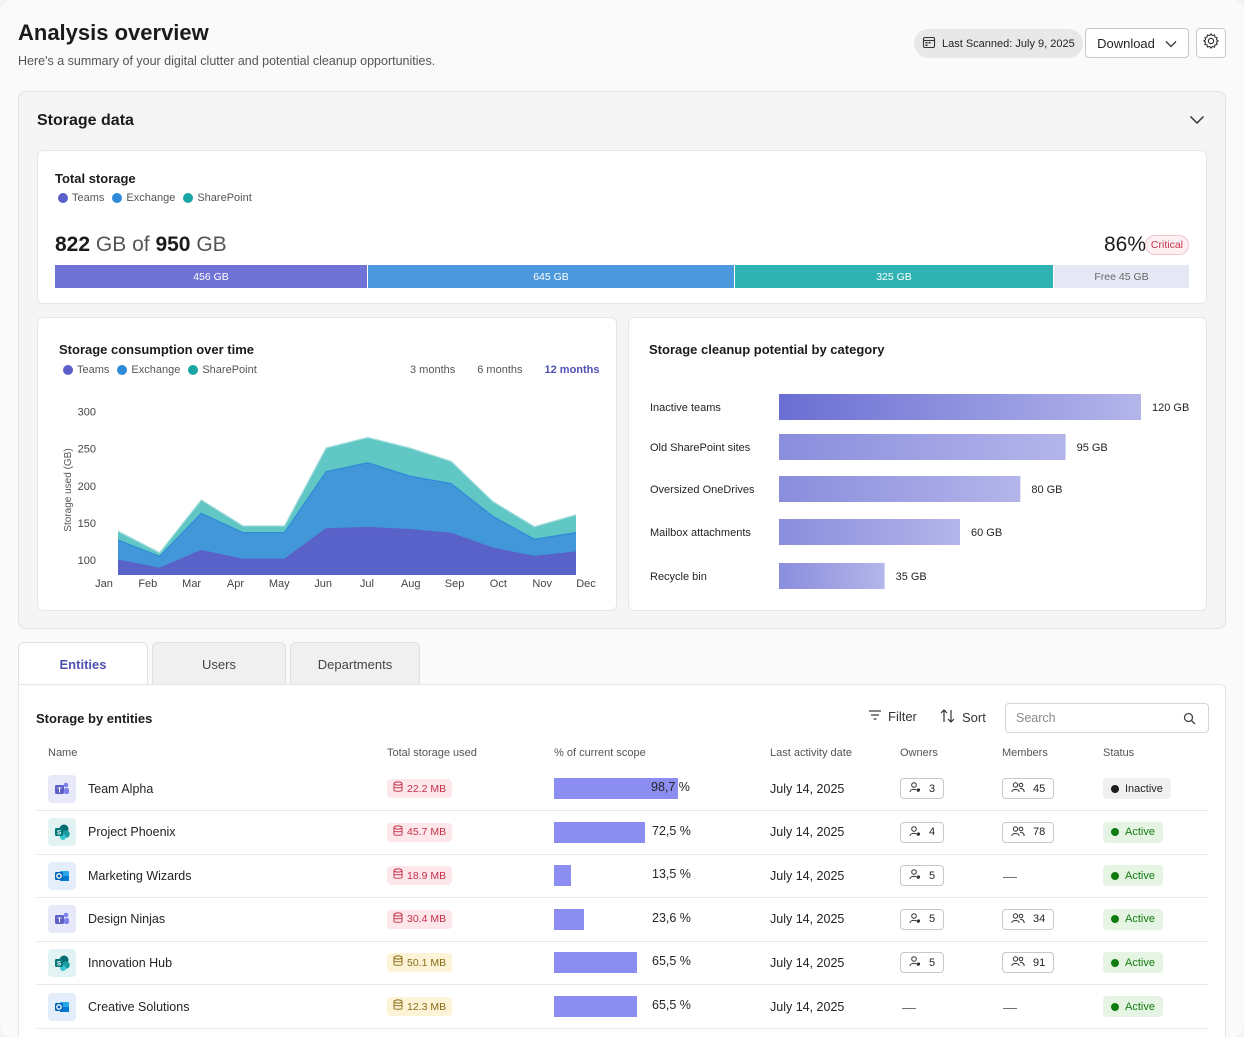 Image resolution: width=1244 pixels, height=1037 pixels. Describe the element at coordinates (1137, 43) in the screenshot. I see `download-button: Download` at that location.